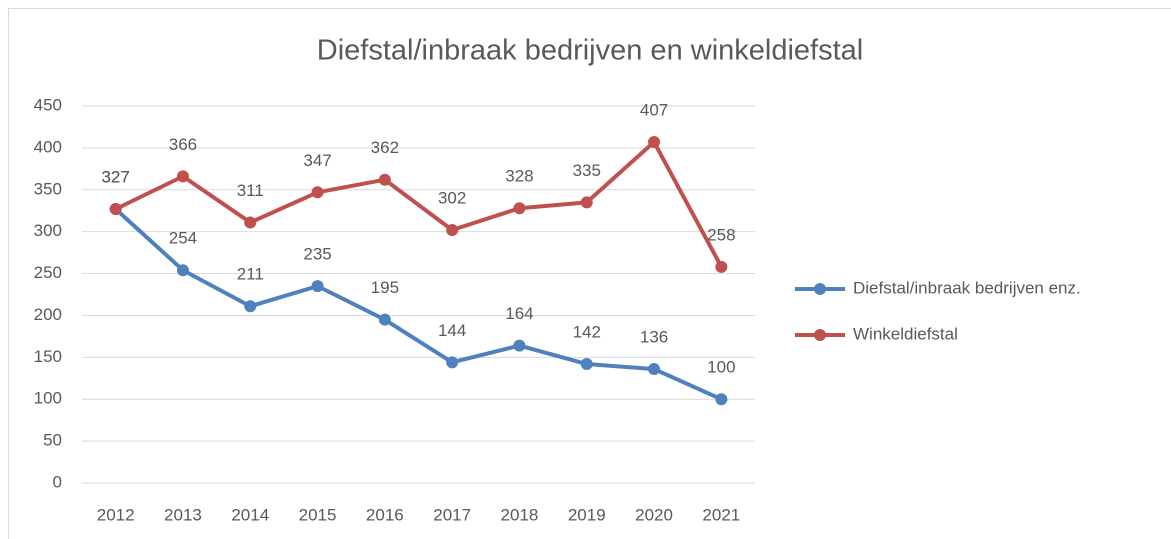 The height and width of the screenshot is (539, 1171). I want to click on data-label: 142, so click(587, 332).